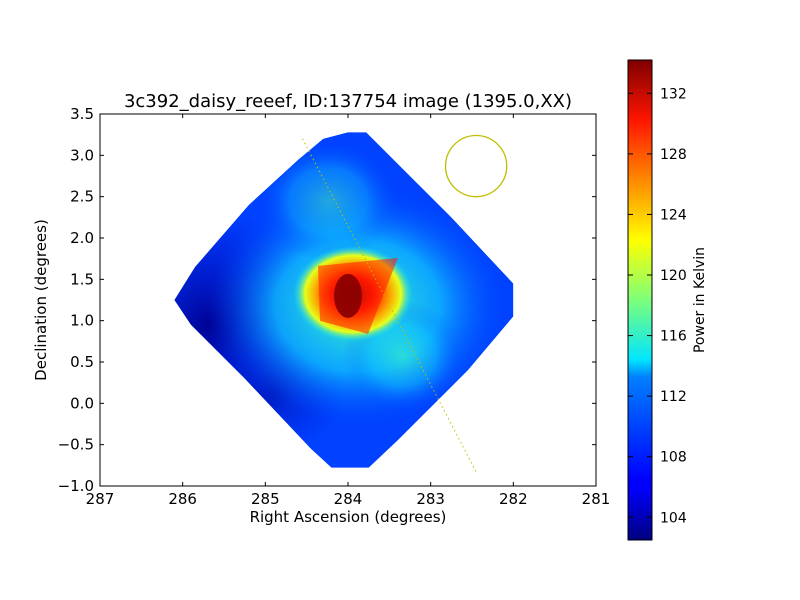  What do you see at coordinates (673, 397) in the screenshot?
I see `colorbar-tick-label: 112` at bounding box center [673, 397].